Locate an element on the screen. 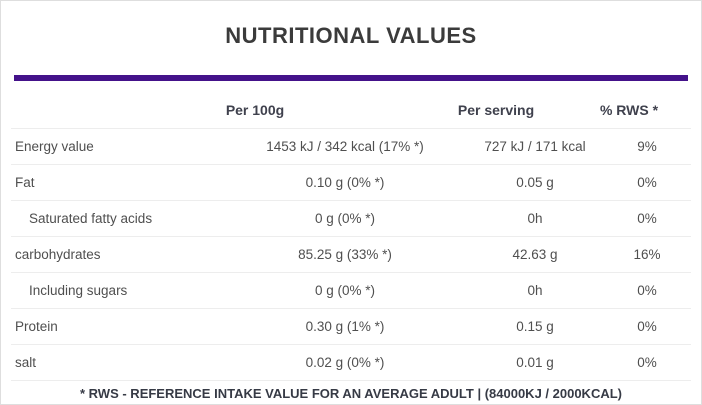 Image resolution: width=702 pixels, height=405 pixels. table-row: Saturated fatty acids 0 g (0% *) 0h 0% is located at coordinates (351, 218).